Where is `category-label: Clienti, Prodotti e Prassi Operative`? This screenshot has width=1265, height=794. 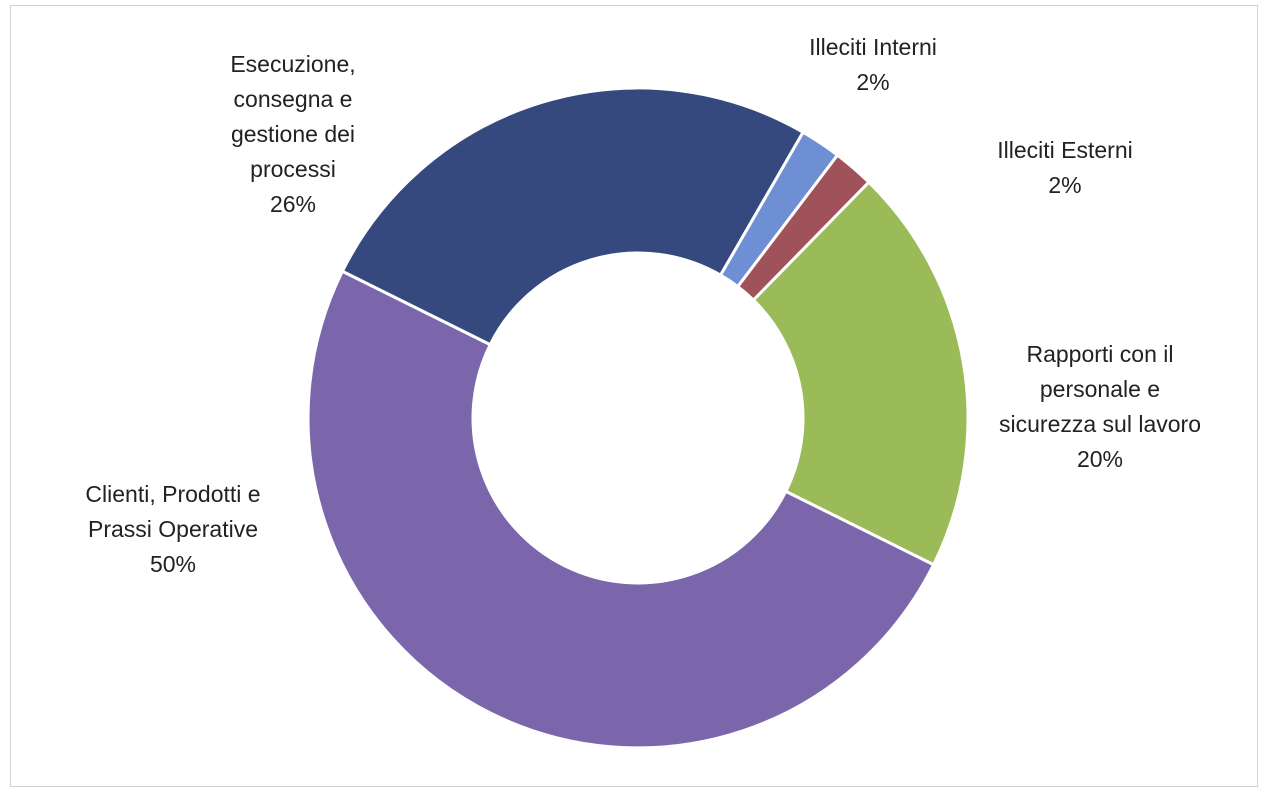 category-label: Clienti, Prodotti e Prassi Operative is located at coordinates (173, 511).